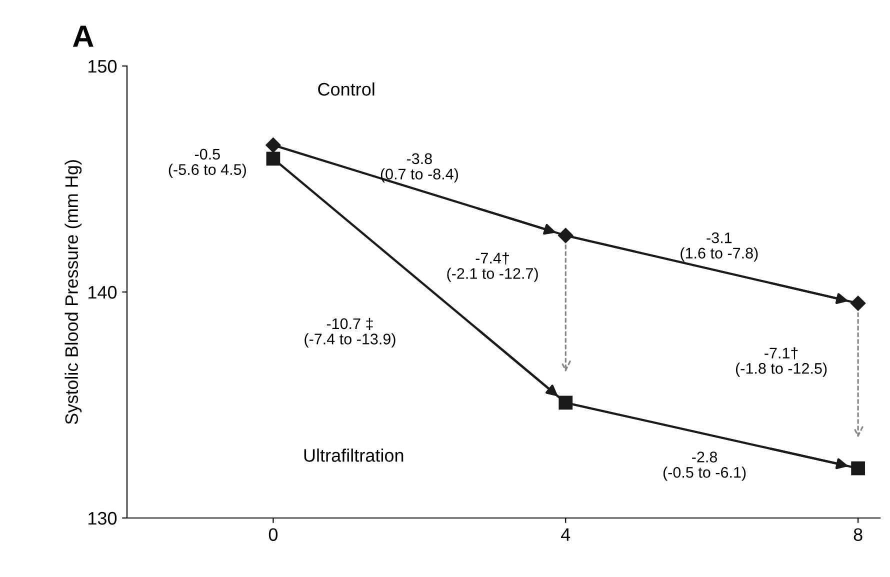  Describe the element at coordinates (102, 292) in the screenshot. I see `y-tick-label: 140` at that location.